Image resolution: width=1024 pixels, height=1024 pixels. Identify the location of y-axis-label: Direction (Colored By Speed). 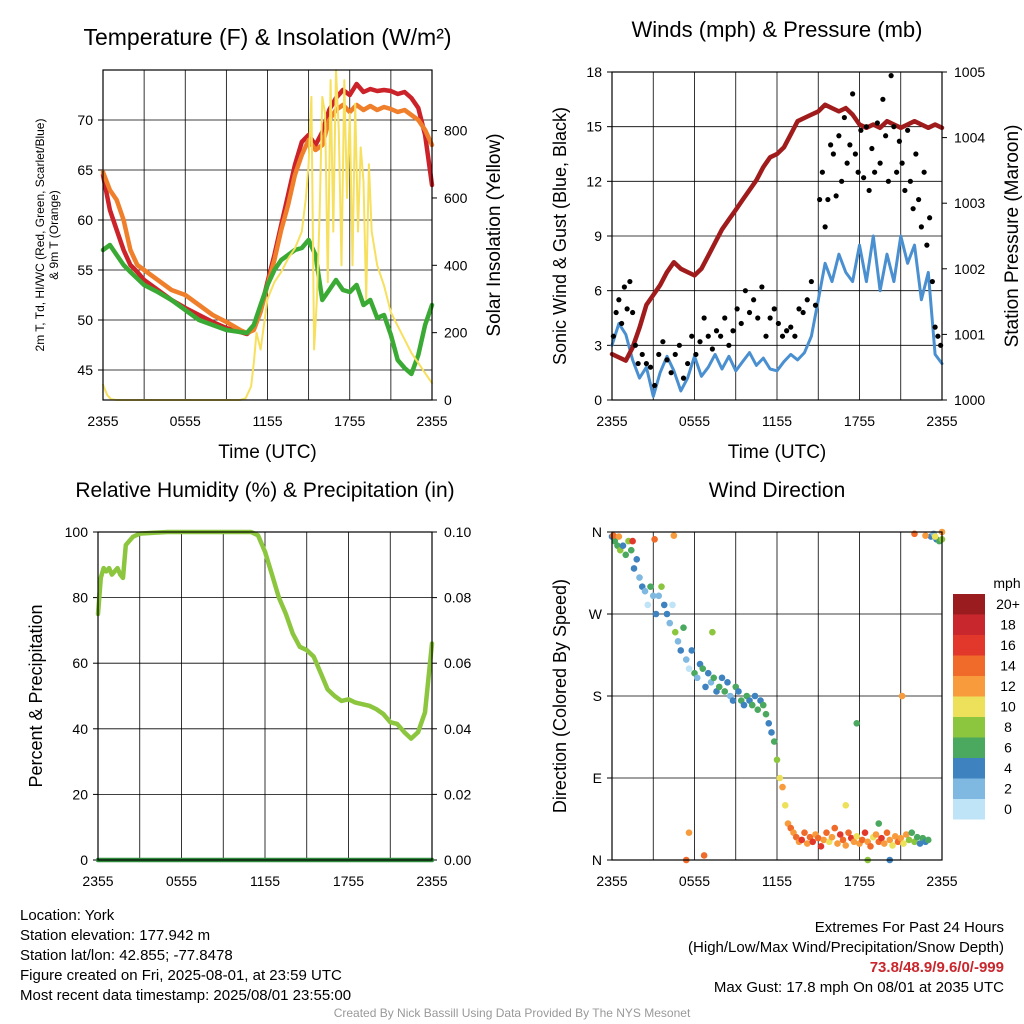
(560, 696).